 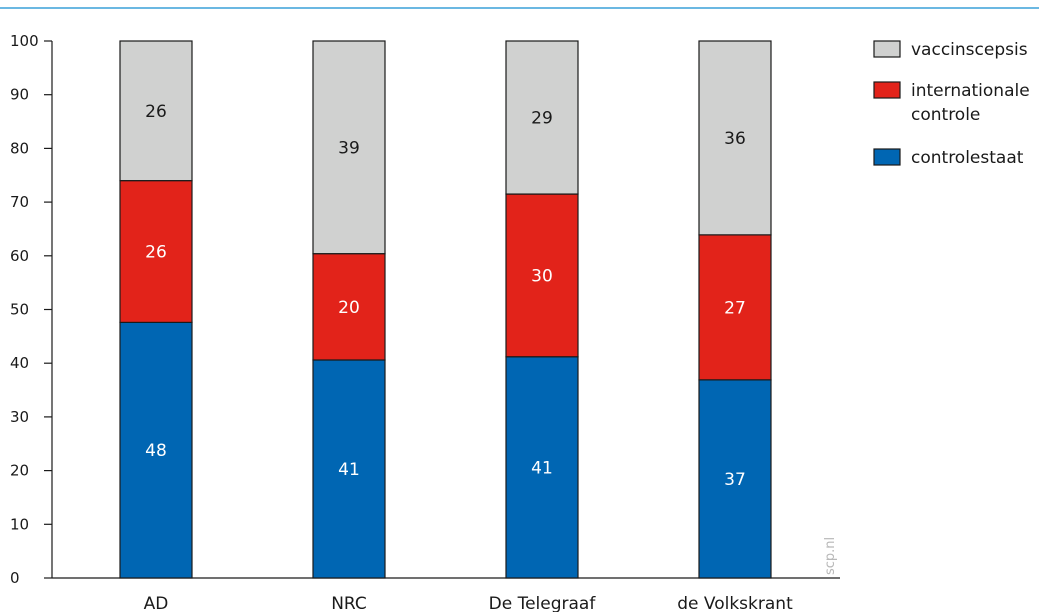 I want to click on watermark-text: scp.nl, so click(x=830, y=556).